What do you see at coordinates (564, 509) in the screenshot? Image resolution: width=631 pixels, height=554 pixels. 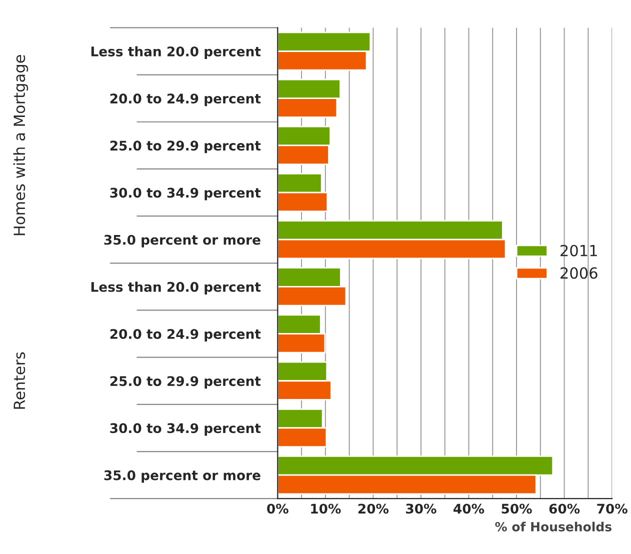 I see `x-tick-label: 60%` at bounding box center [564, 509].